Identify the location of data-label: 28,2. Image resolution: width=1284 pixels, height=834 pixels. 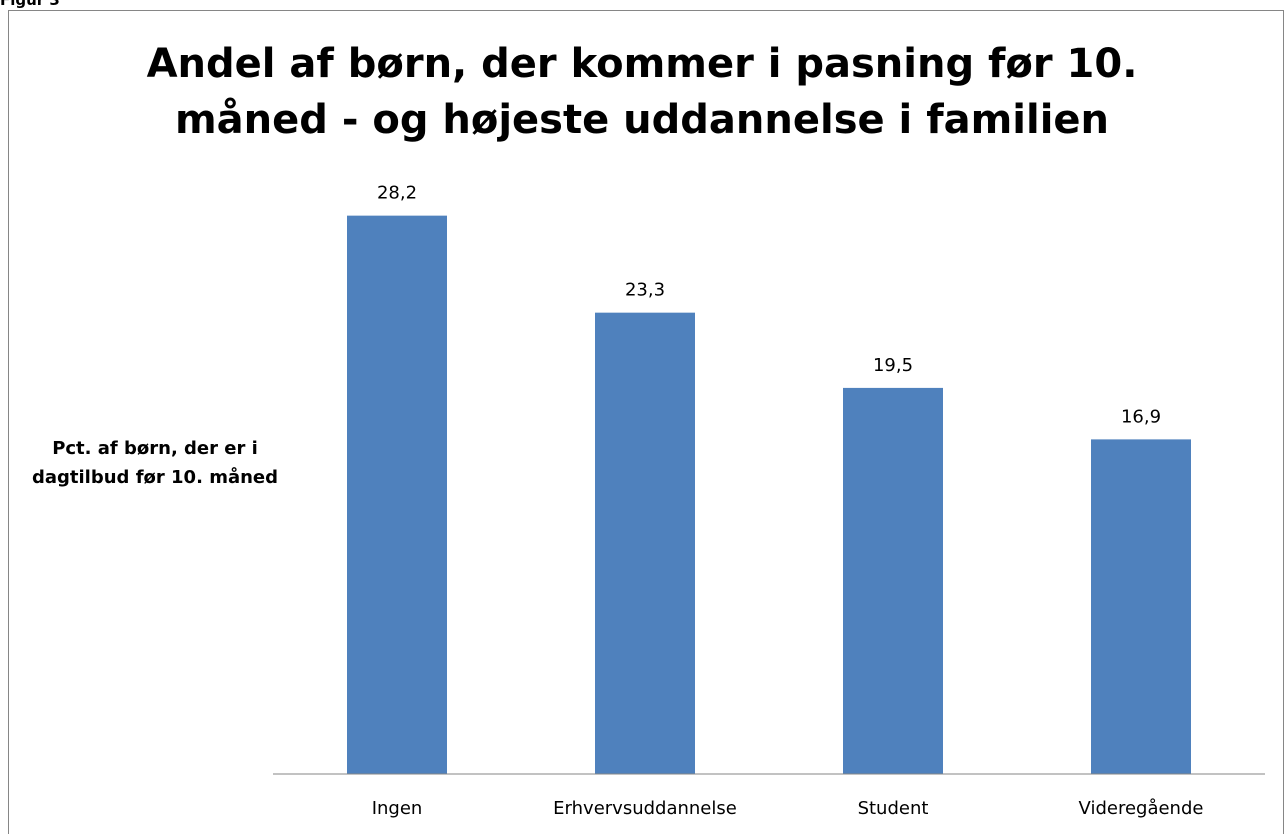
(397, 193).